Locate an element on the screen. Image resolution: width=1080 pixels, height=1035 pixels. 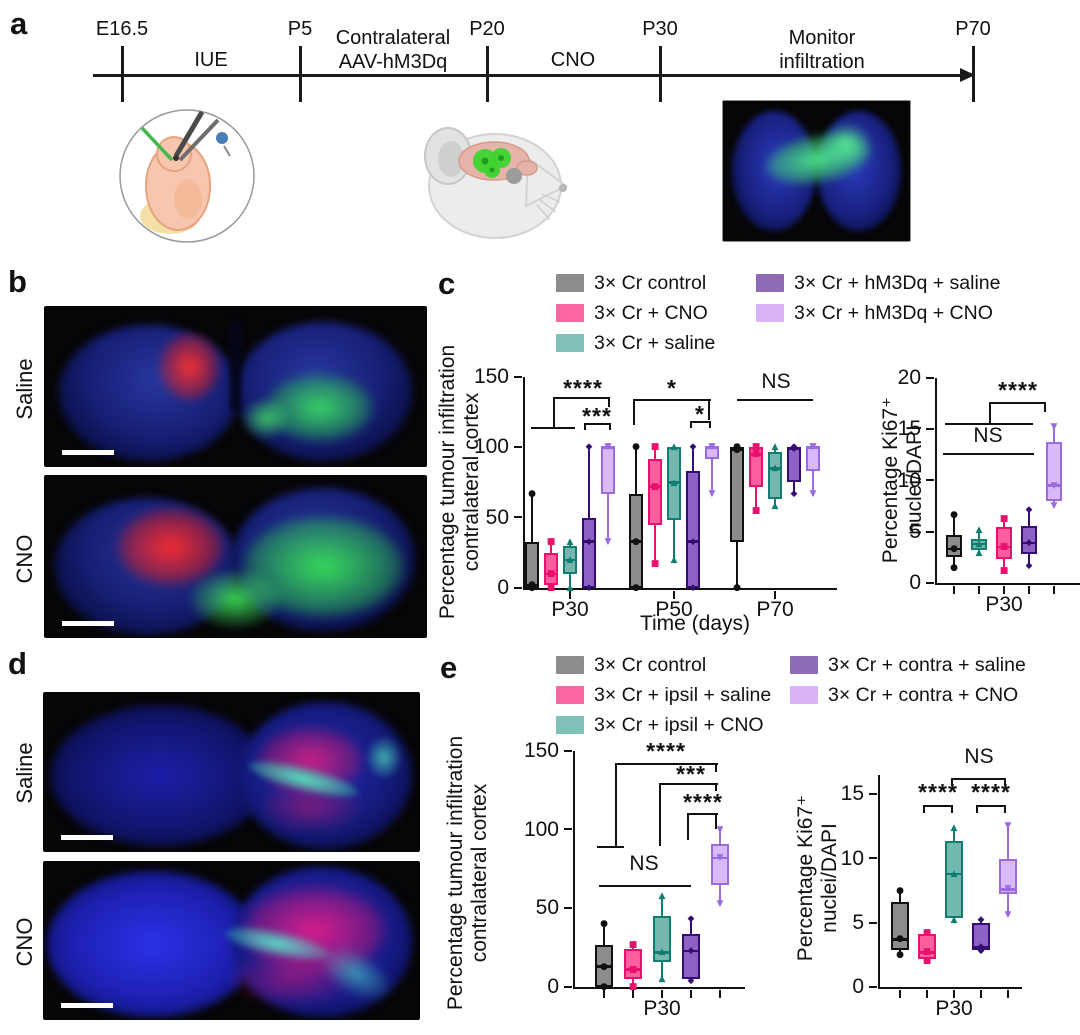
timeline-tick-p70 is located at coordinates (973, 74).